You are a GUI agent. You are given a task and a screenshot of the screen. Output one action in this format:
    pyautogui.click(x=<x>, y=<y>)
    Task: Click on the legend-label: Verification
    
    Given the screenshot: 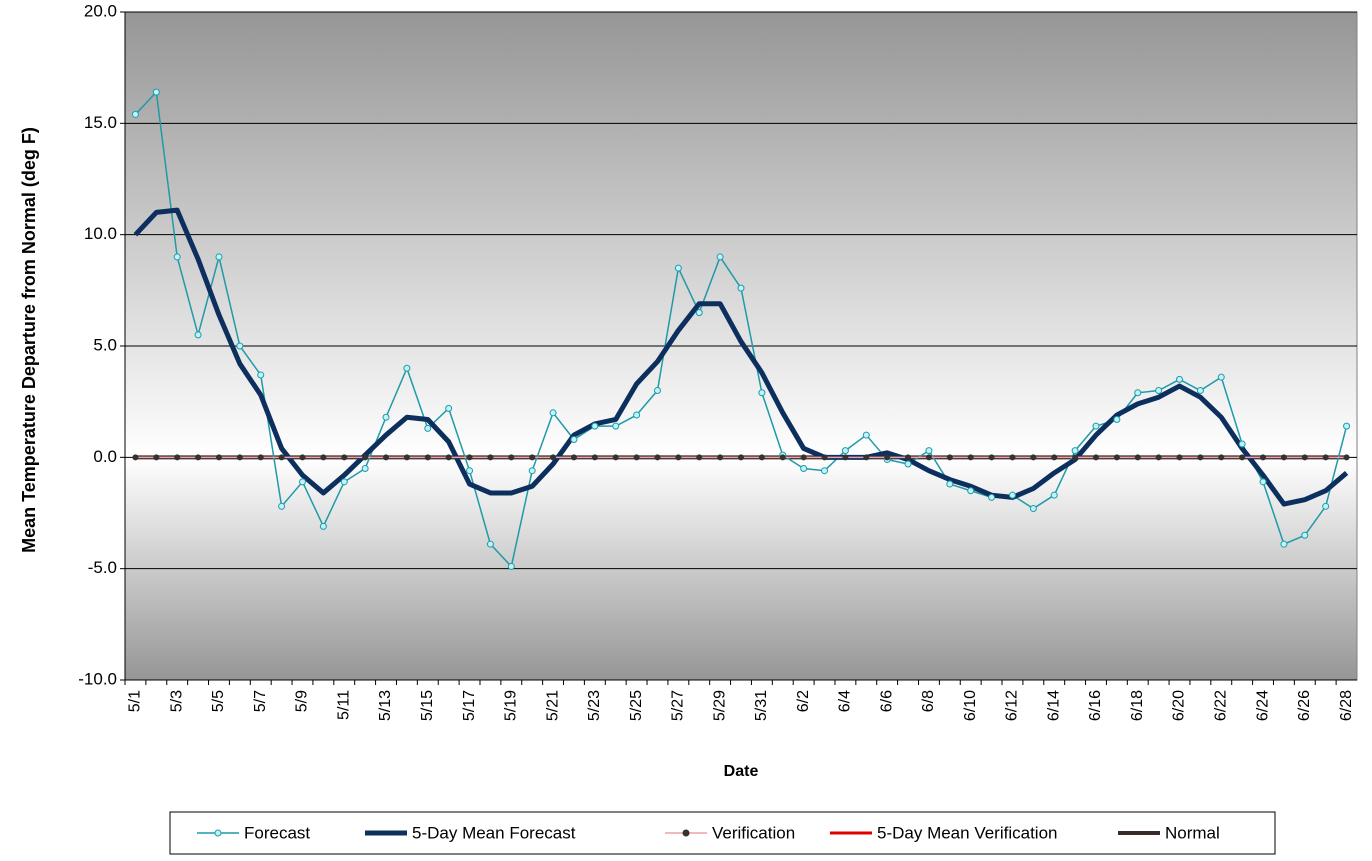 What is the action you would take?
    pyautogui.click(x=753, y=832)
    